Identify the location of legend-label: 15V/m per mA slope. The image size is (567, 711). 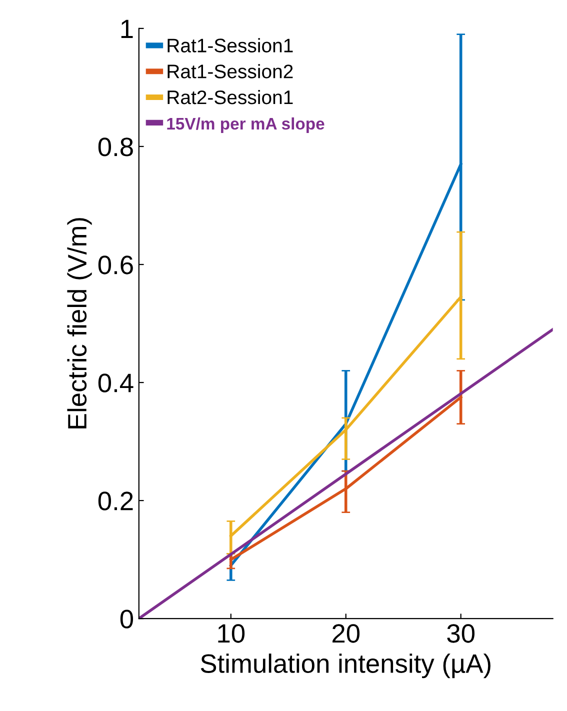
(245, 125).